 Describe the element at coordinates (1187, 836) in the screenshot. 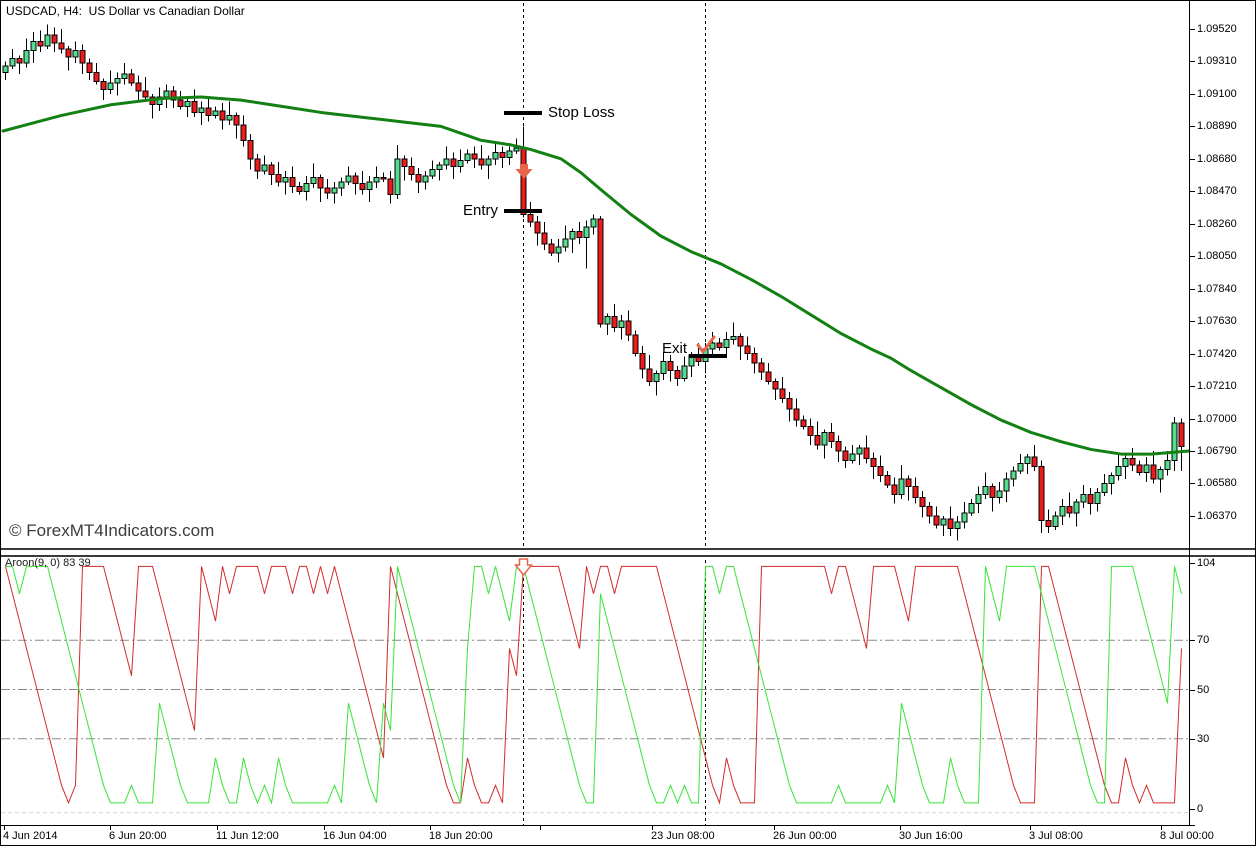

I see `time-axis-label: 8 Jul 00:00` at that location.